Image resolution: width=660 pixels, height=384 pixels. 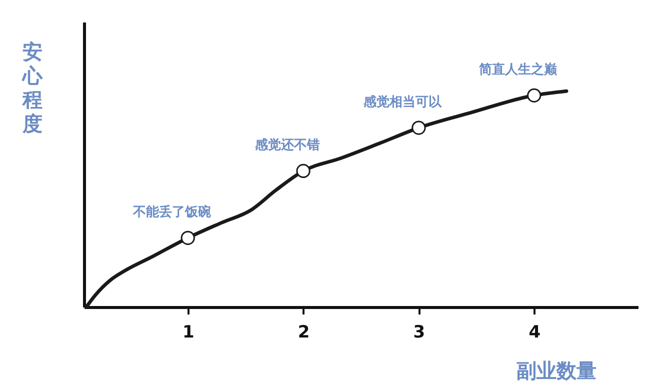 What do you see at coordinates (402, 102) in the screenshot?
I see `annotation: 感觉相当可以` at bounding box center [402, 102].